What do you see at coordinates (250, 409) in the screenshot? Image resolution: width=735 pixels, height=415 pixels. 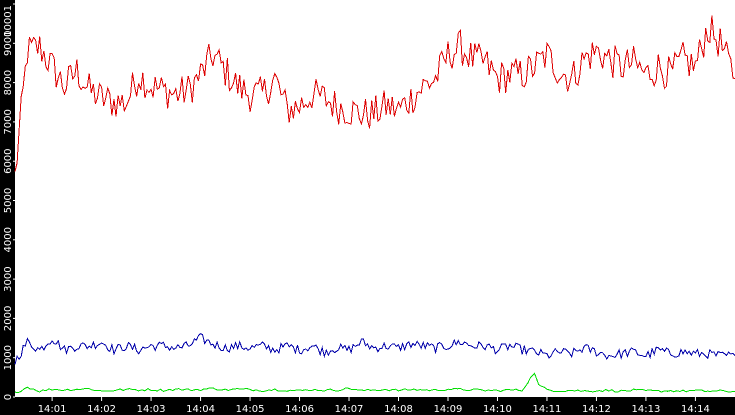 I see `x-tick-label: 14:05` at bounding box center [250, 409].